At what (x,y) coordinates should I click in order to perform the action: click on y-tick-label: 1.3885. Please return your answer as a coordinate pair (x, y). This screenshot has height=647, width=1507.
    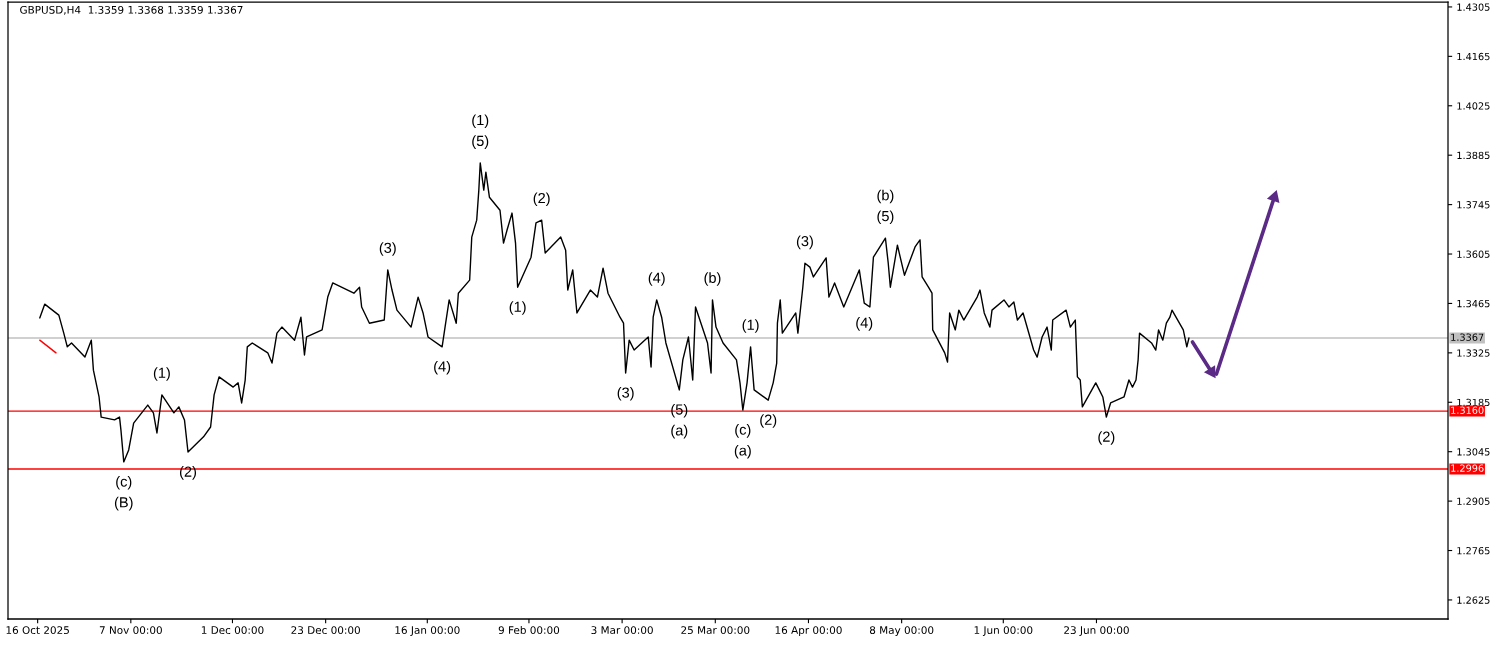
    Looking at the image, I should click on (1473, 155).